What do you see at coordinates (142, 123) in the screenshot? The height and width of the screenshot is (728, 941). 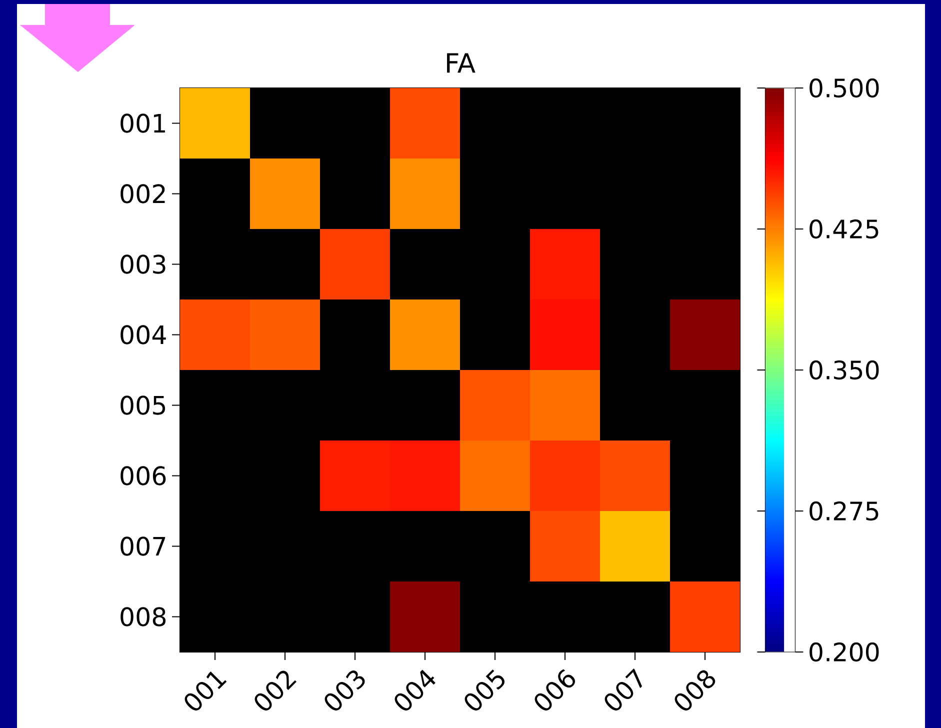 I see `y-tick-label: 001` at bounding box center [142, 123].